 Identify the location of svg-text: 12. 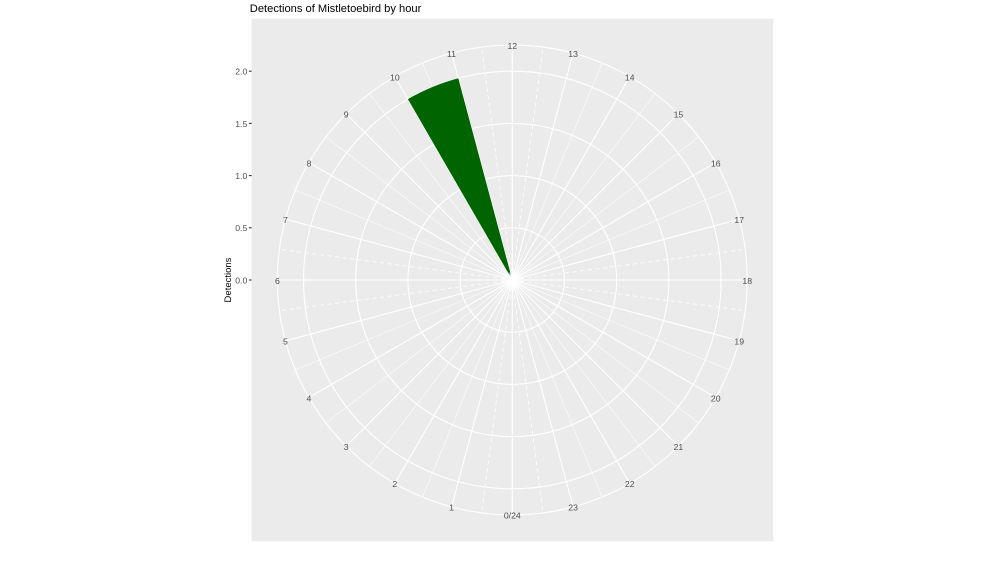
(512, 46).